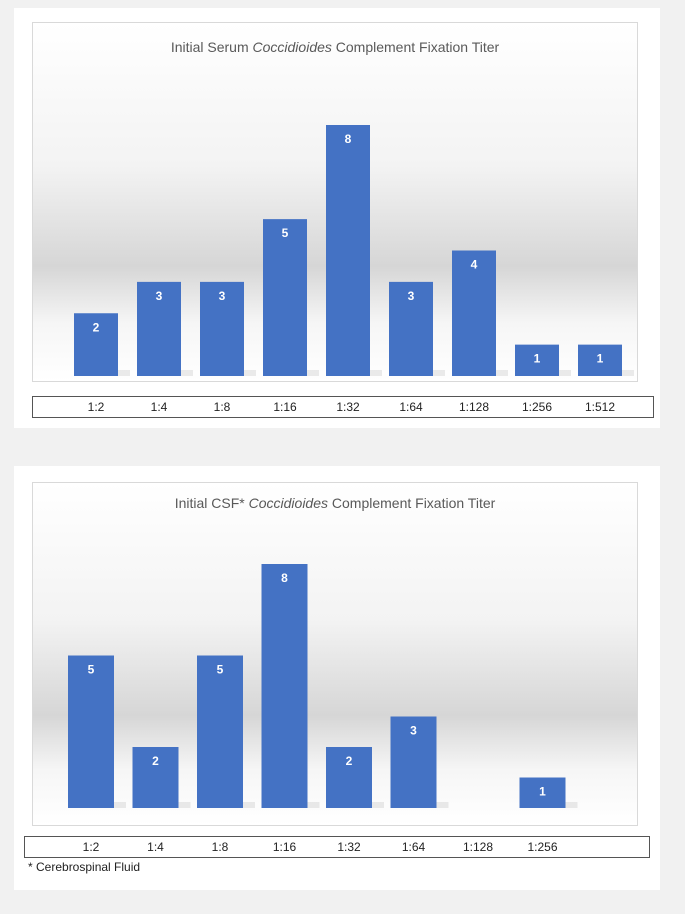 The width and height of the screenshot is (685, 914). I want to click on csf-category-label-1: 1:4, so click(155, 847).